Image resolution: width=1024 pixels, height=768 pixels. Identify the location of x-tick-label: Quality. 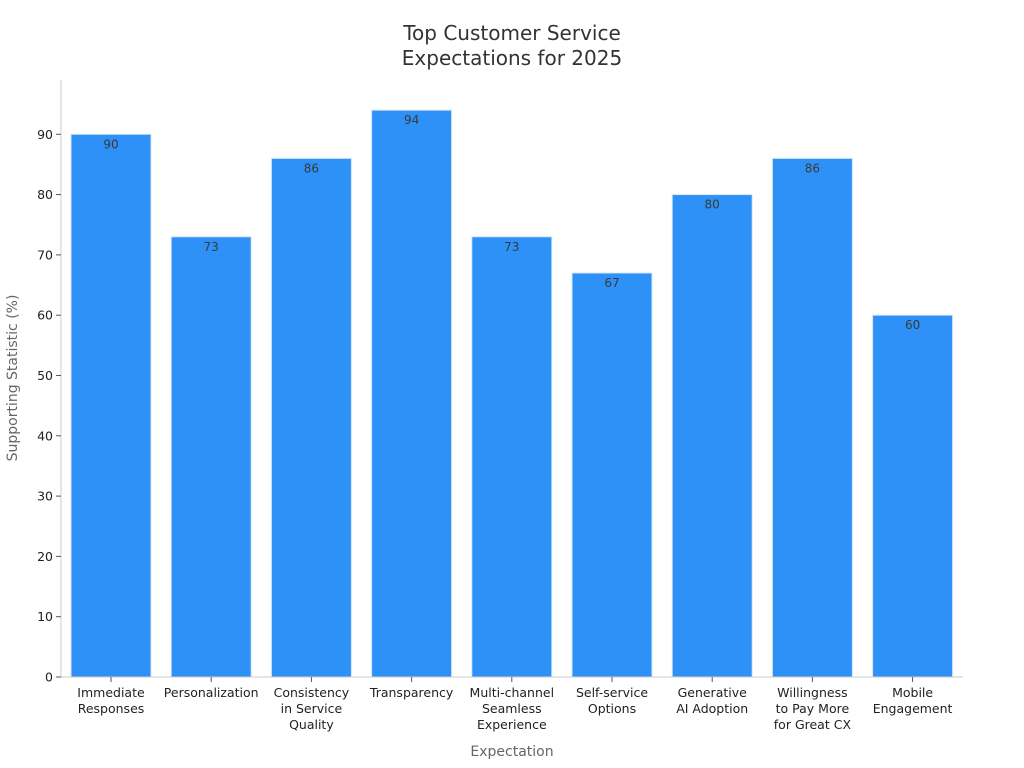
(311, 724).